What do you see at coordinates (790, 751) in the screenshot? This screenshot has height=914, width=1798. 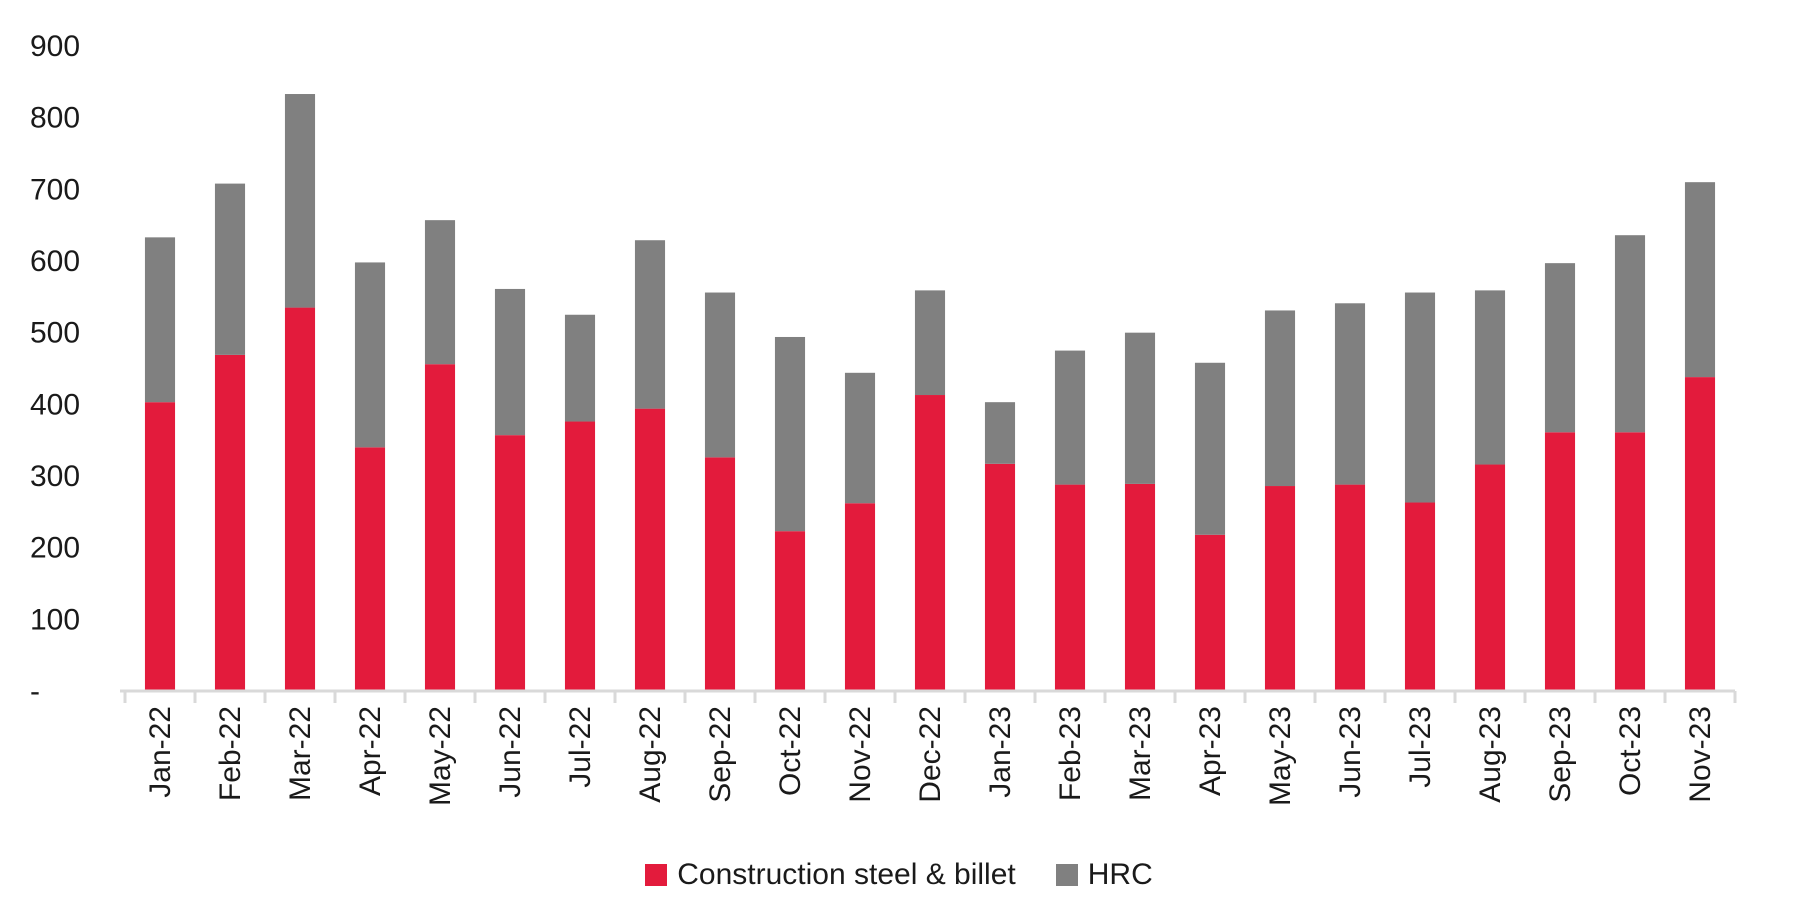 I see `x-tick-label: Oct-22` at bounding box center [790, 751].